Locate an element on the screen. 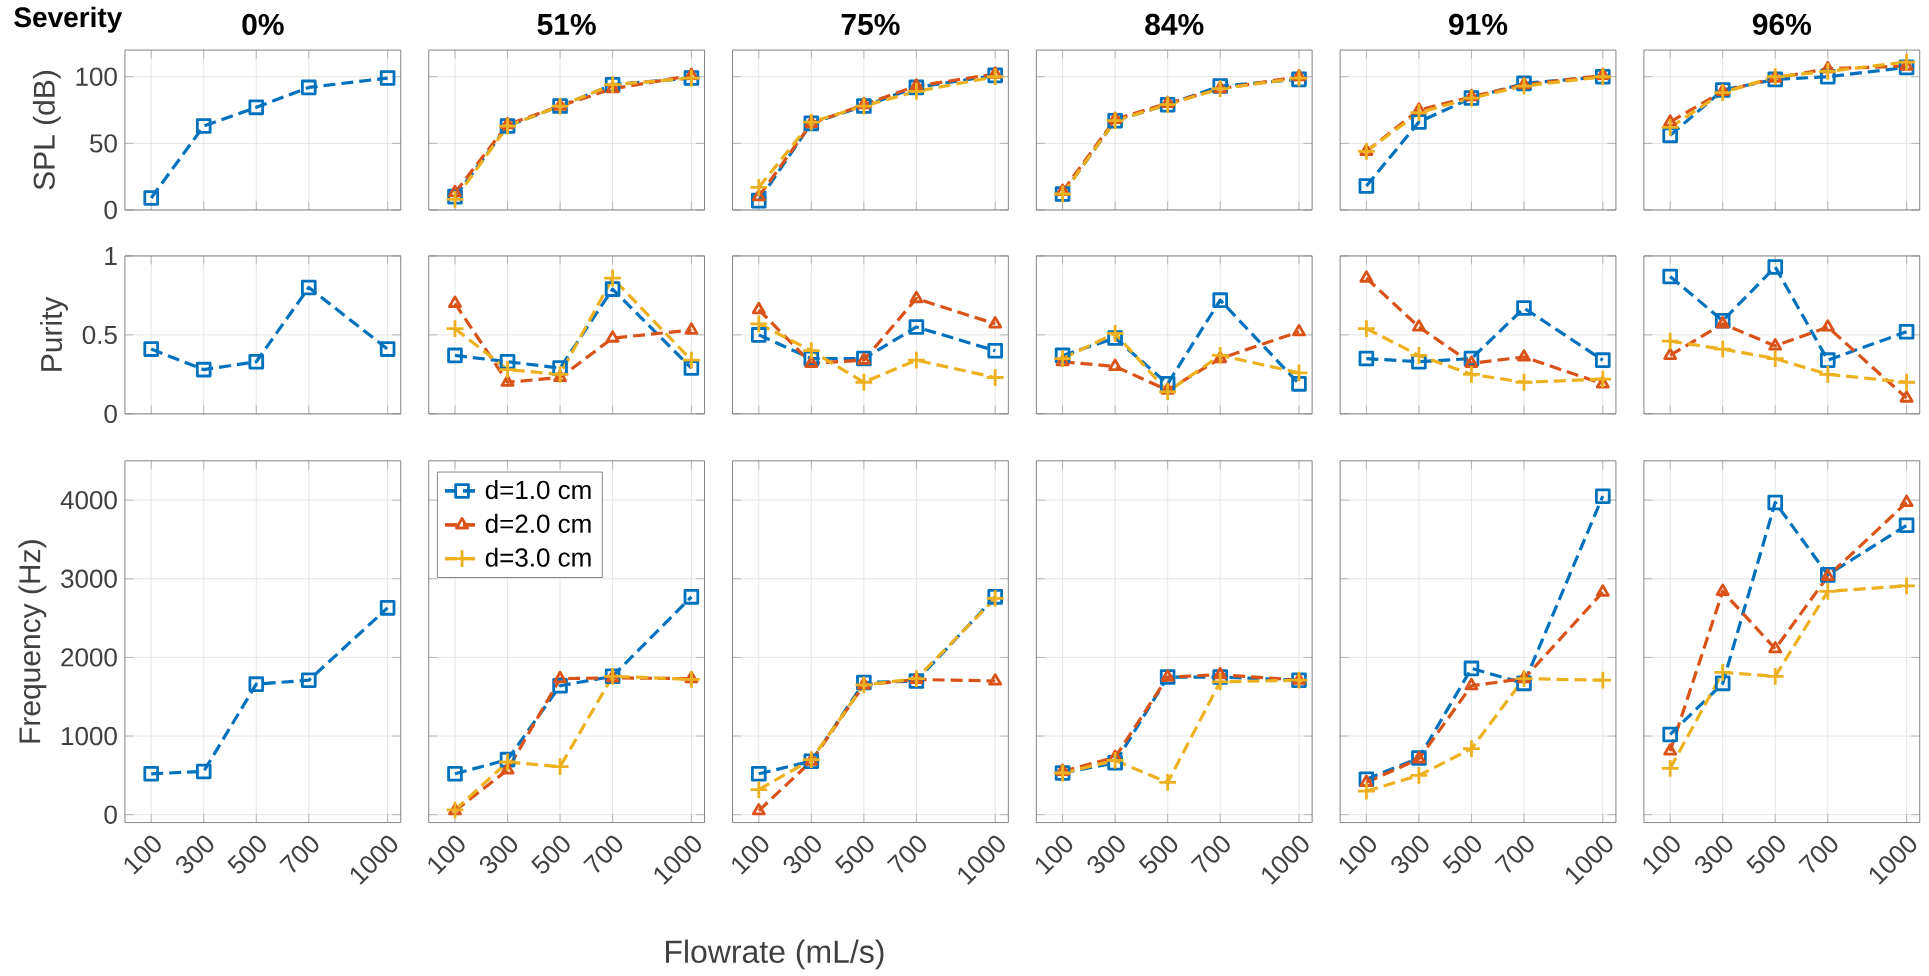 This screenshot has width=1929, height=976. legend-label: d=1.0 cm is located at coordinates (538, 490).